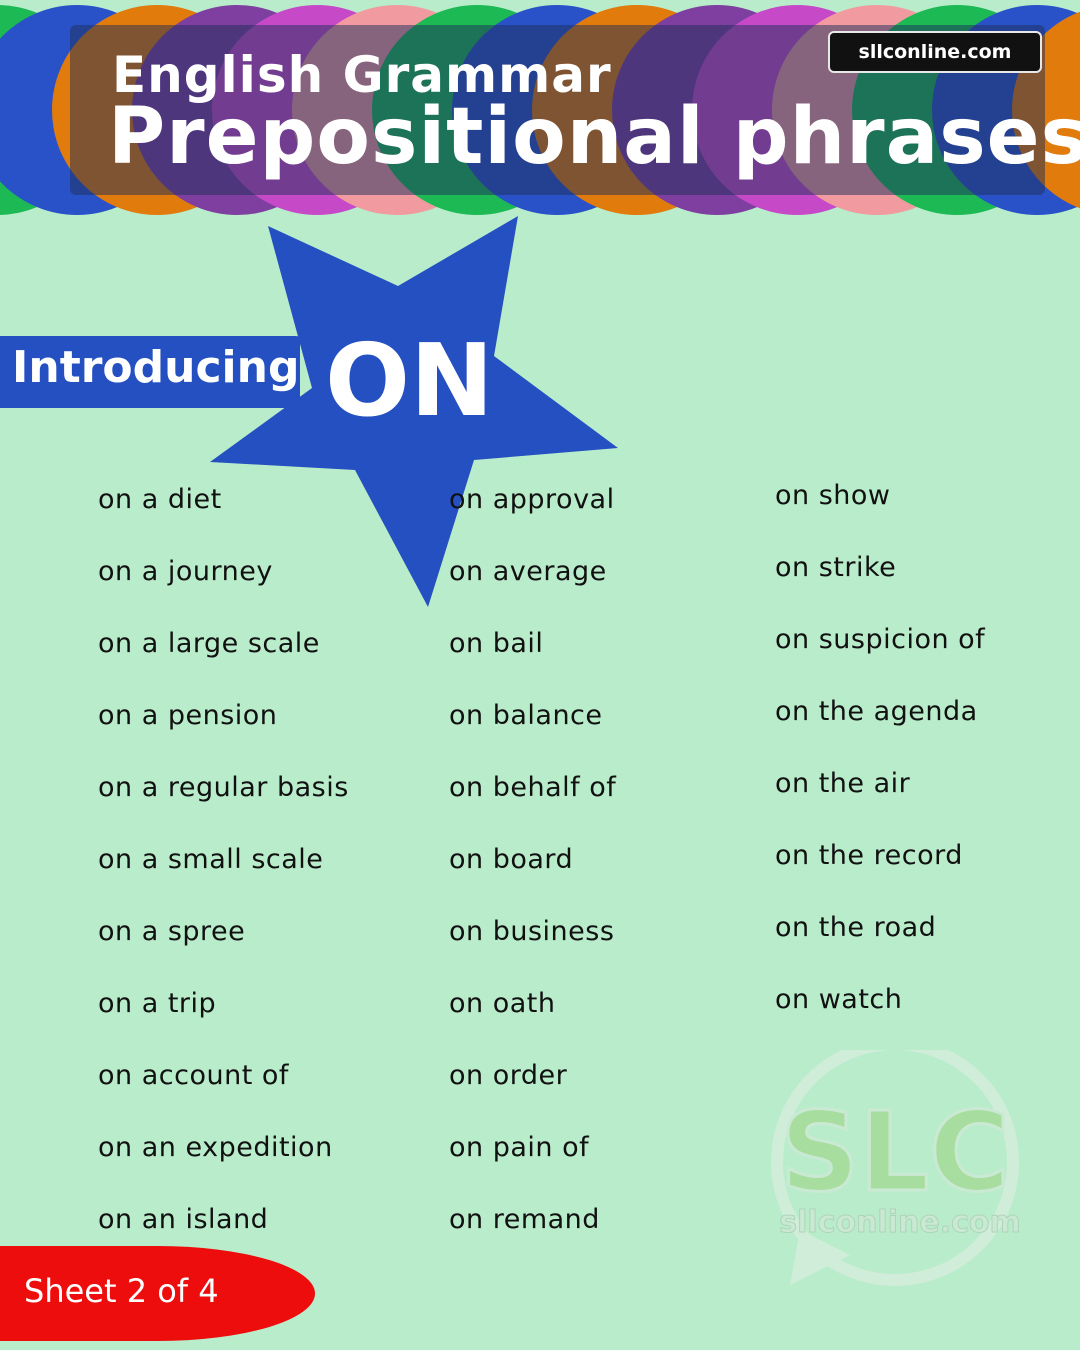  What do you see at coordinates (157, 1003) in the screenshot?
I see `phrase-item: on a trip` at bounding box center [157, 1003].